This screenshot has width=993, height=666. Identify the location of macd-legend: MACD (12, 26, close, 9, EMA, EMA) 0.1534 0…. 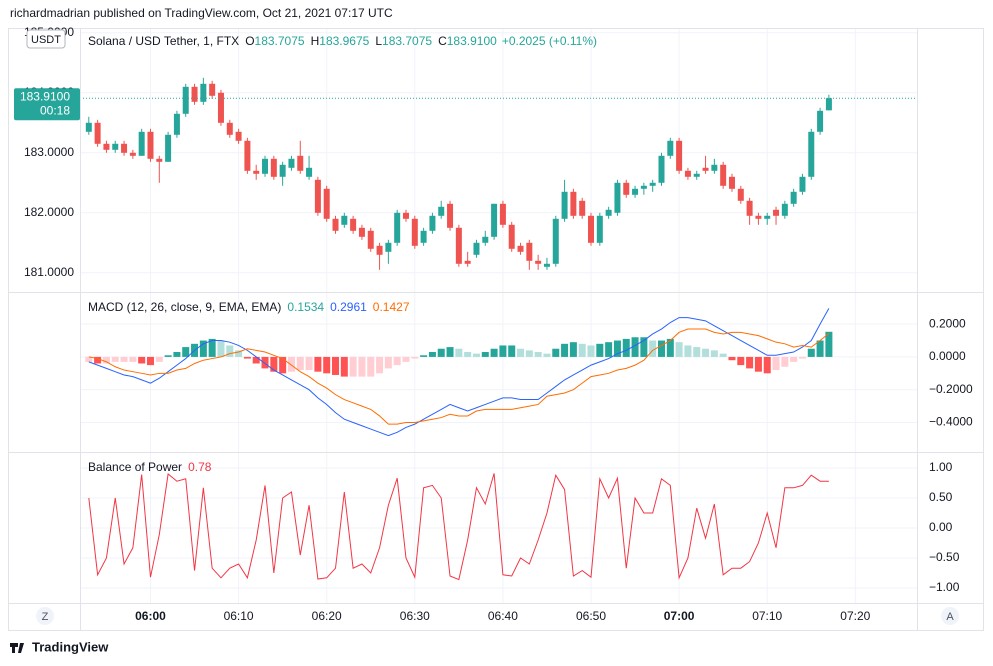
(249, 307).